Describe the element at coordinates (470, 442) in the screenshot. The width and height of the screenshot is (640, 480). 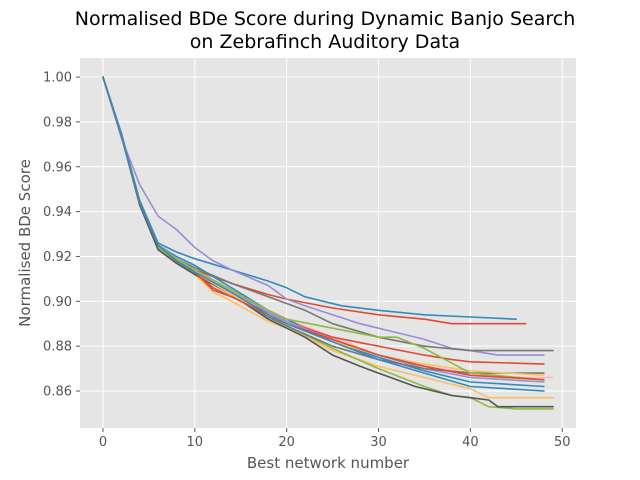
I see `x-tick-label: 40` at that location.